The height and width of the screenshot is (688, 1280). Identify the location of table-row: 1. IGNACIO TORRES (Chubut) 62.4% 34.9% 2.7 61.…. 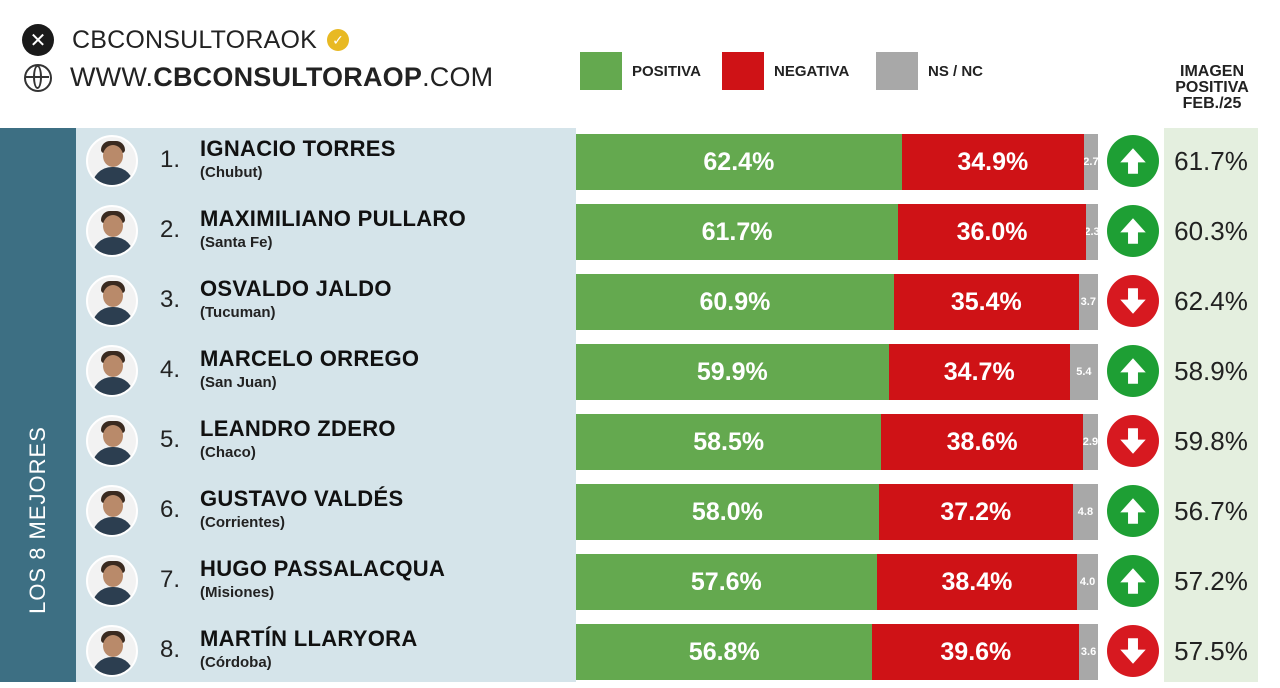
(640, 163).